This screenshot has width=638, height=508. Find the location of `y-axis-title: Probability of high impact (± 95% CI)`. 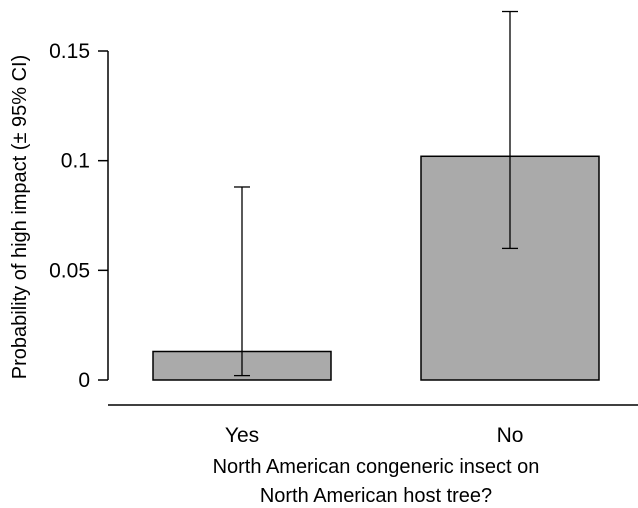

y-axis-title: Probability of high impact (± 95% CI) is located at coordinates (20, 217).